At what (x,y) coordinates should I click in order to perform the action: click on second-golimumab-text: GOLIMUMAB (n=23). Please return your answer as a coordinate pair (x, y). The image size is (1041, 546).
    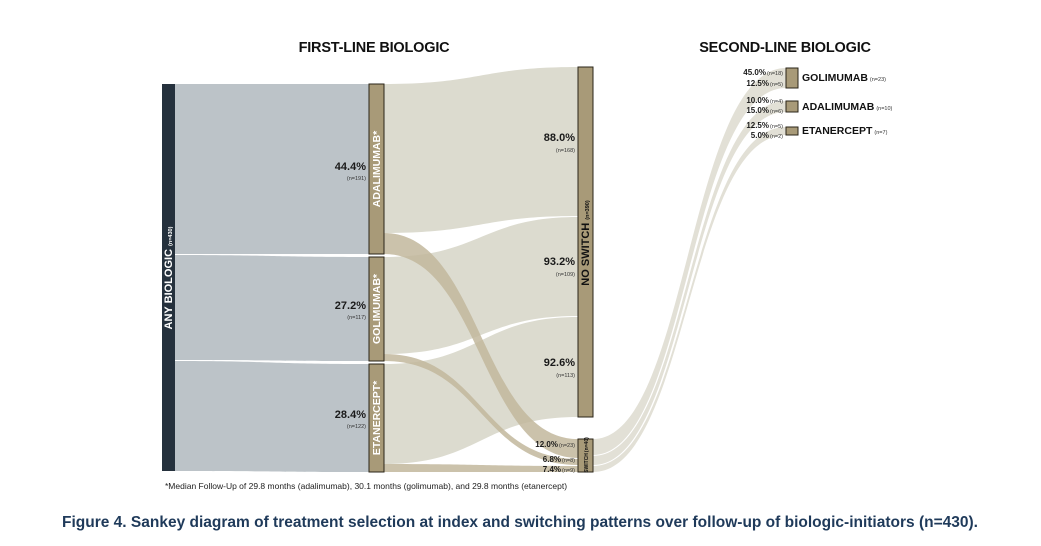
    Looking at the image, I should click on (844, 78).